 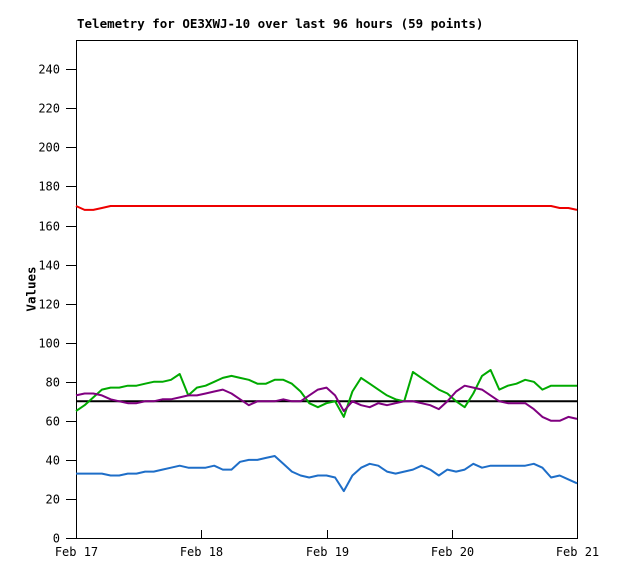 I want to click on series-green-line, so click(x=326, y=393).